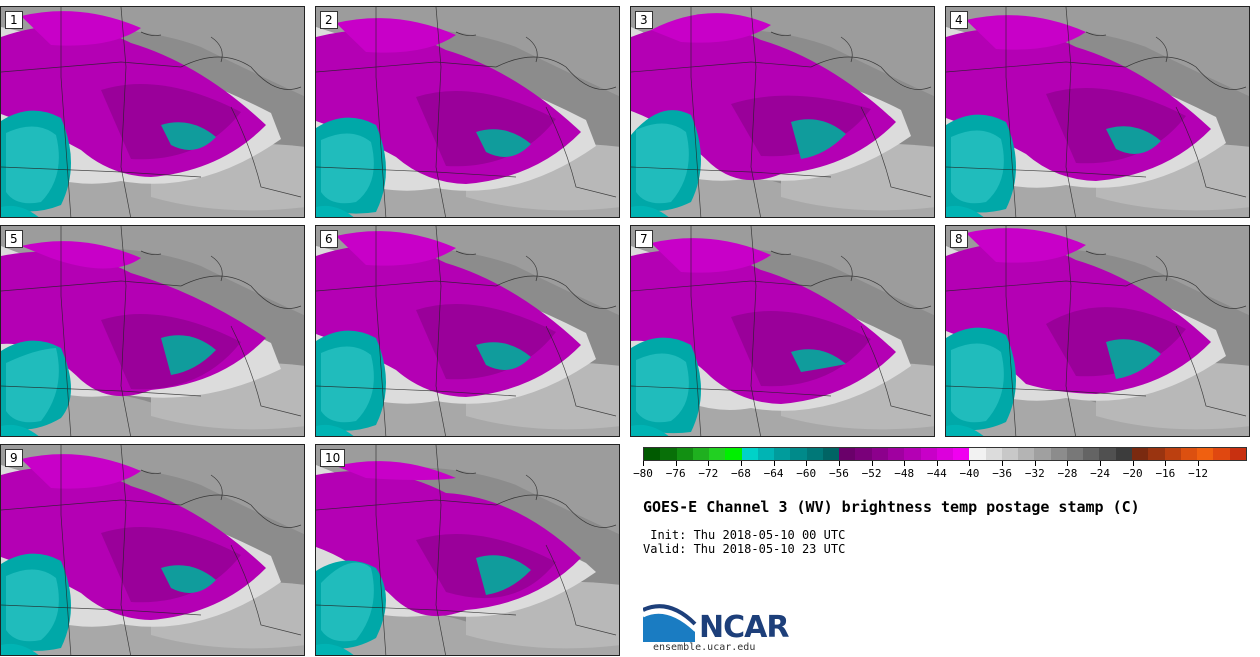  What do you see at coordinates (1034, 473) in the screenshot?
I see `colorbar-tick-label: −32` at bounding box center [1034, 473].